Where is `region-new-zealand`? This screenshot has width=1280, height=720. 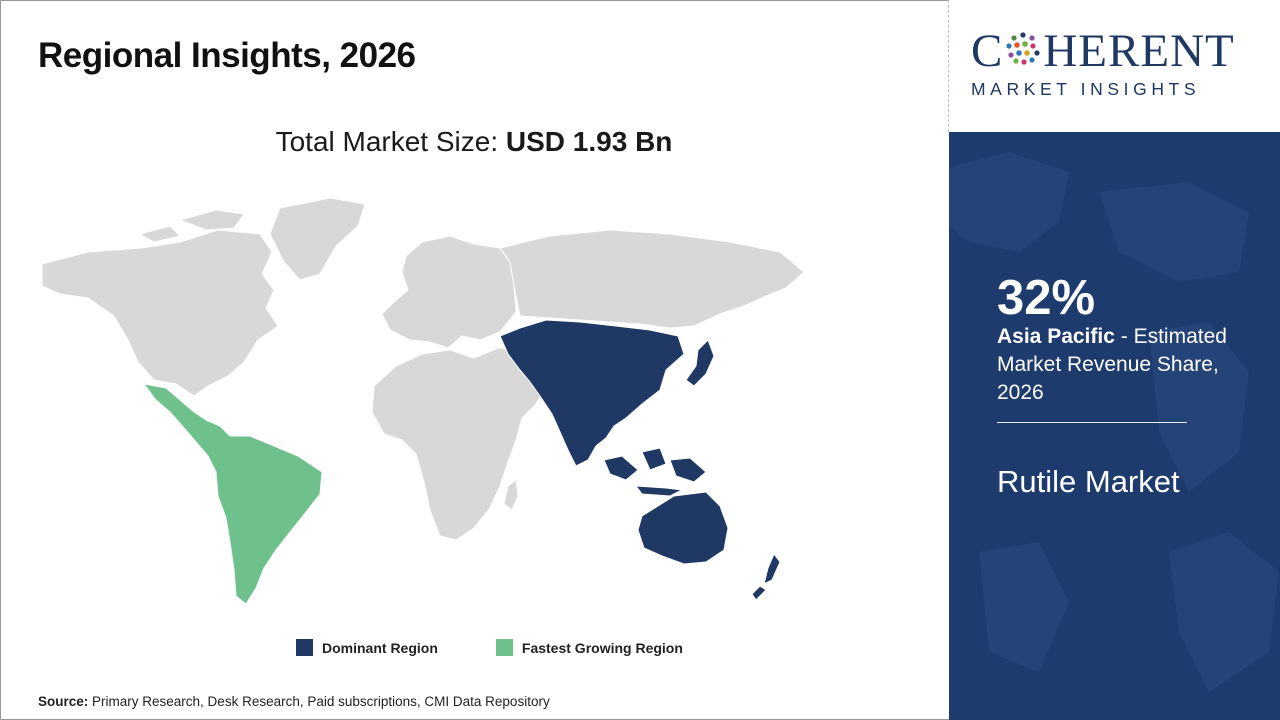
region-new-zealand is located at coordinates (766, 577).